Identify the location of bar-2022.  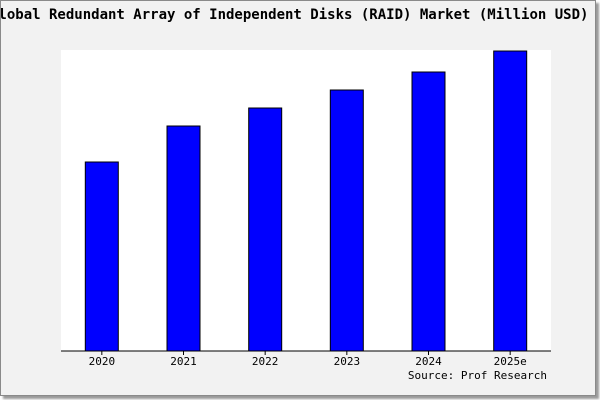
(265, 229).